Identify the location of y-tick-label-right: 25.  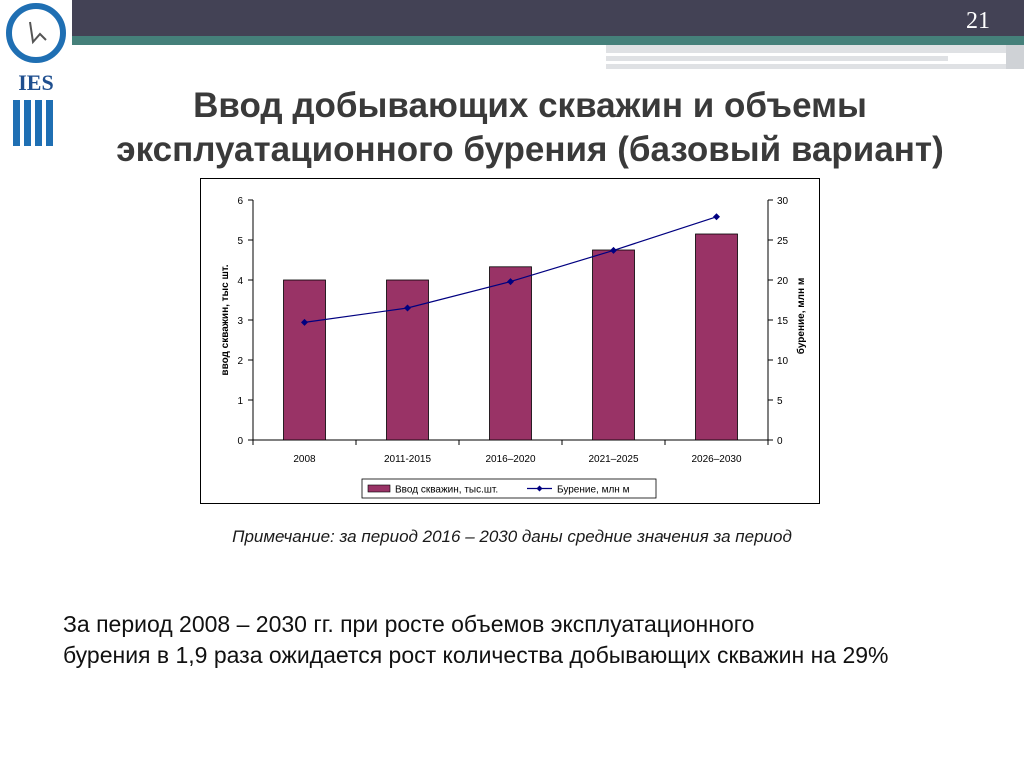
(783, 241).